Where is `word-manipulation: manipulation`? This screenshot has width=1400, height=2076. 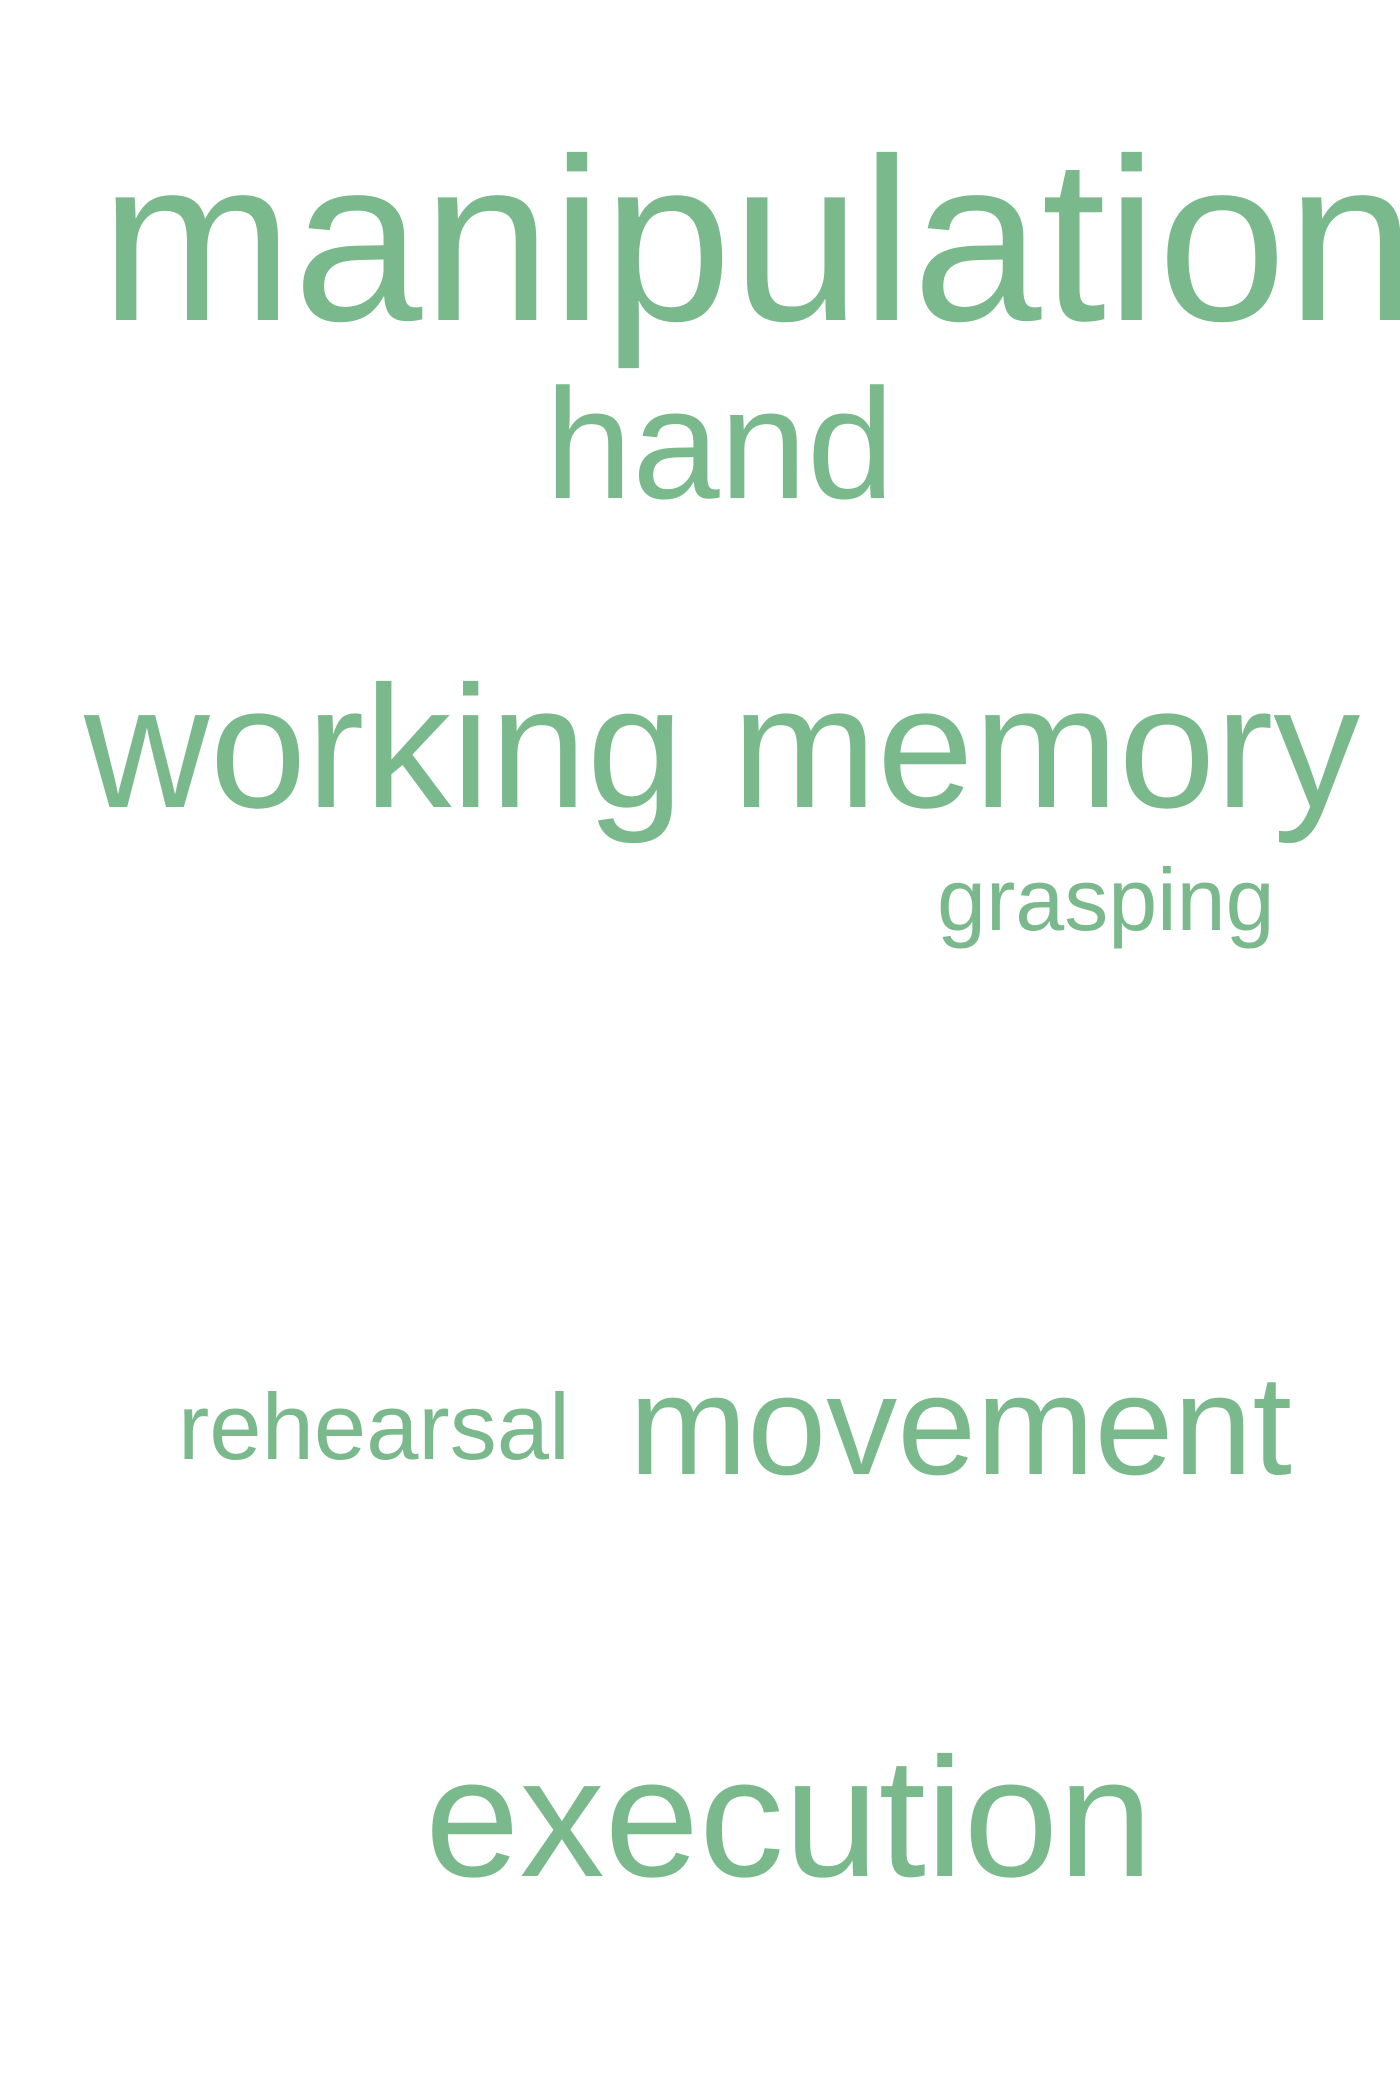
word-manipulation: manipulation is located at coordinates (750, 240).